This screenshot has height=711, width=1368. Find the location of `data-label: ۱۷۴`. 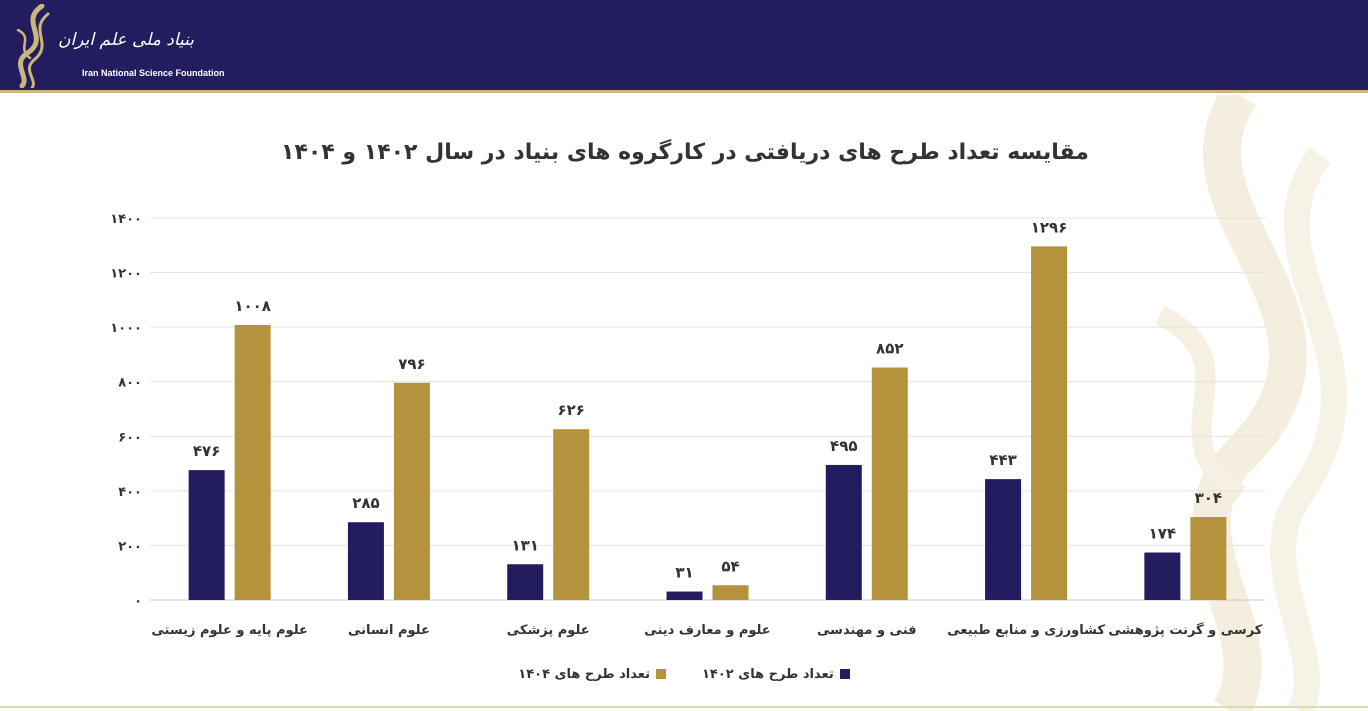

data-label: ۱۷۴ is located at coordinates (1162, 534).